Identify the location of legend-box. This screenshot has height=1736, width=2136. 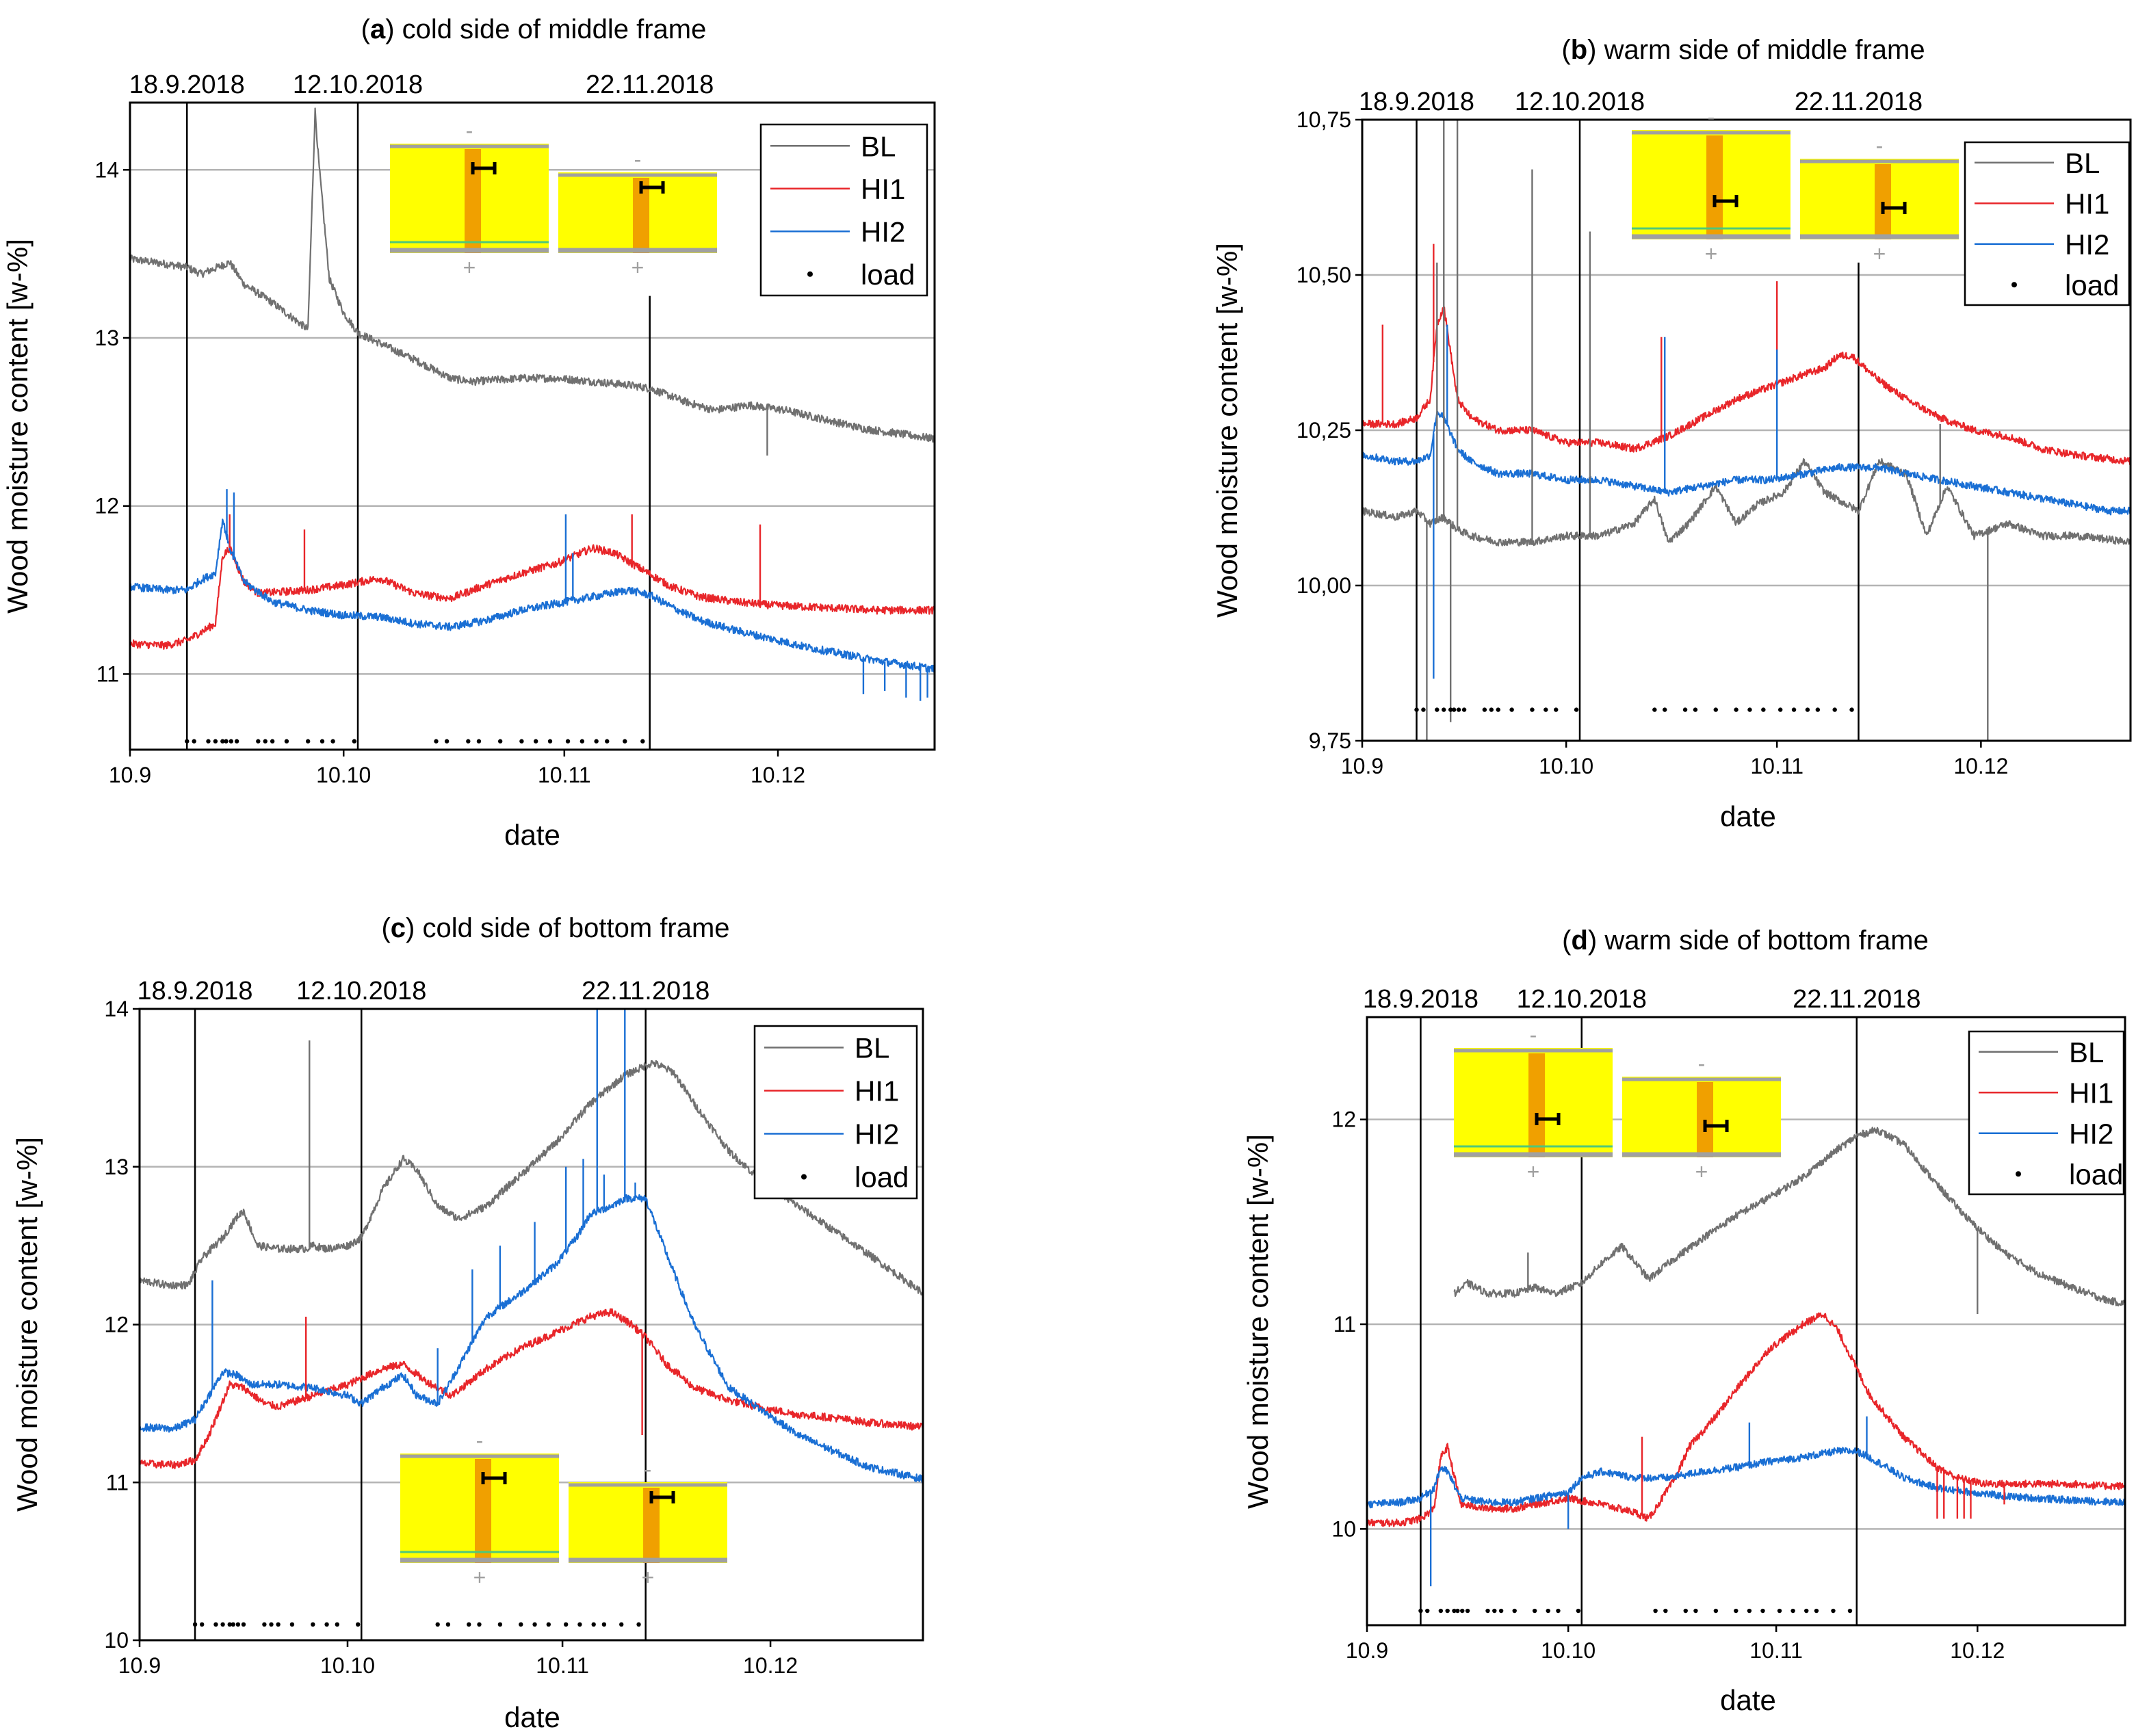
(2046, 1113).